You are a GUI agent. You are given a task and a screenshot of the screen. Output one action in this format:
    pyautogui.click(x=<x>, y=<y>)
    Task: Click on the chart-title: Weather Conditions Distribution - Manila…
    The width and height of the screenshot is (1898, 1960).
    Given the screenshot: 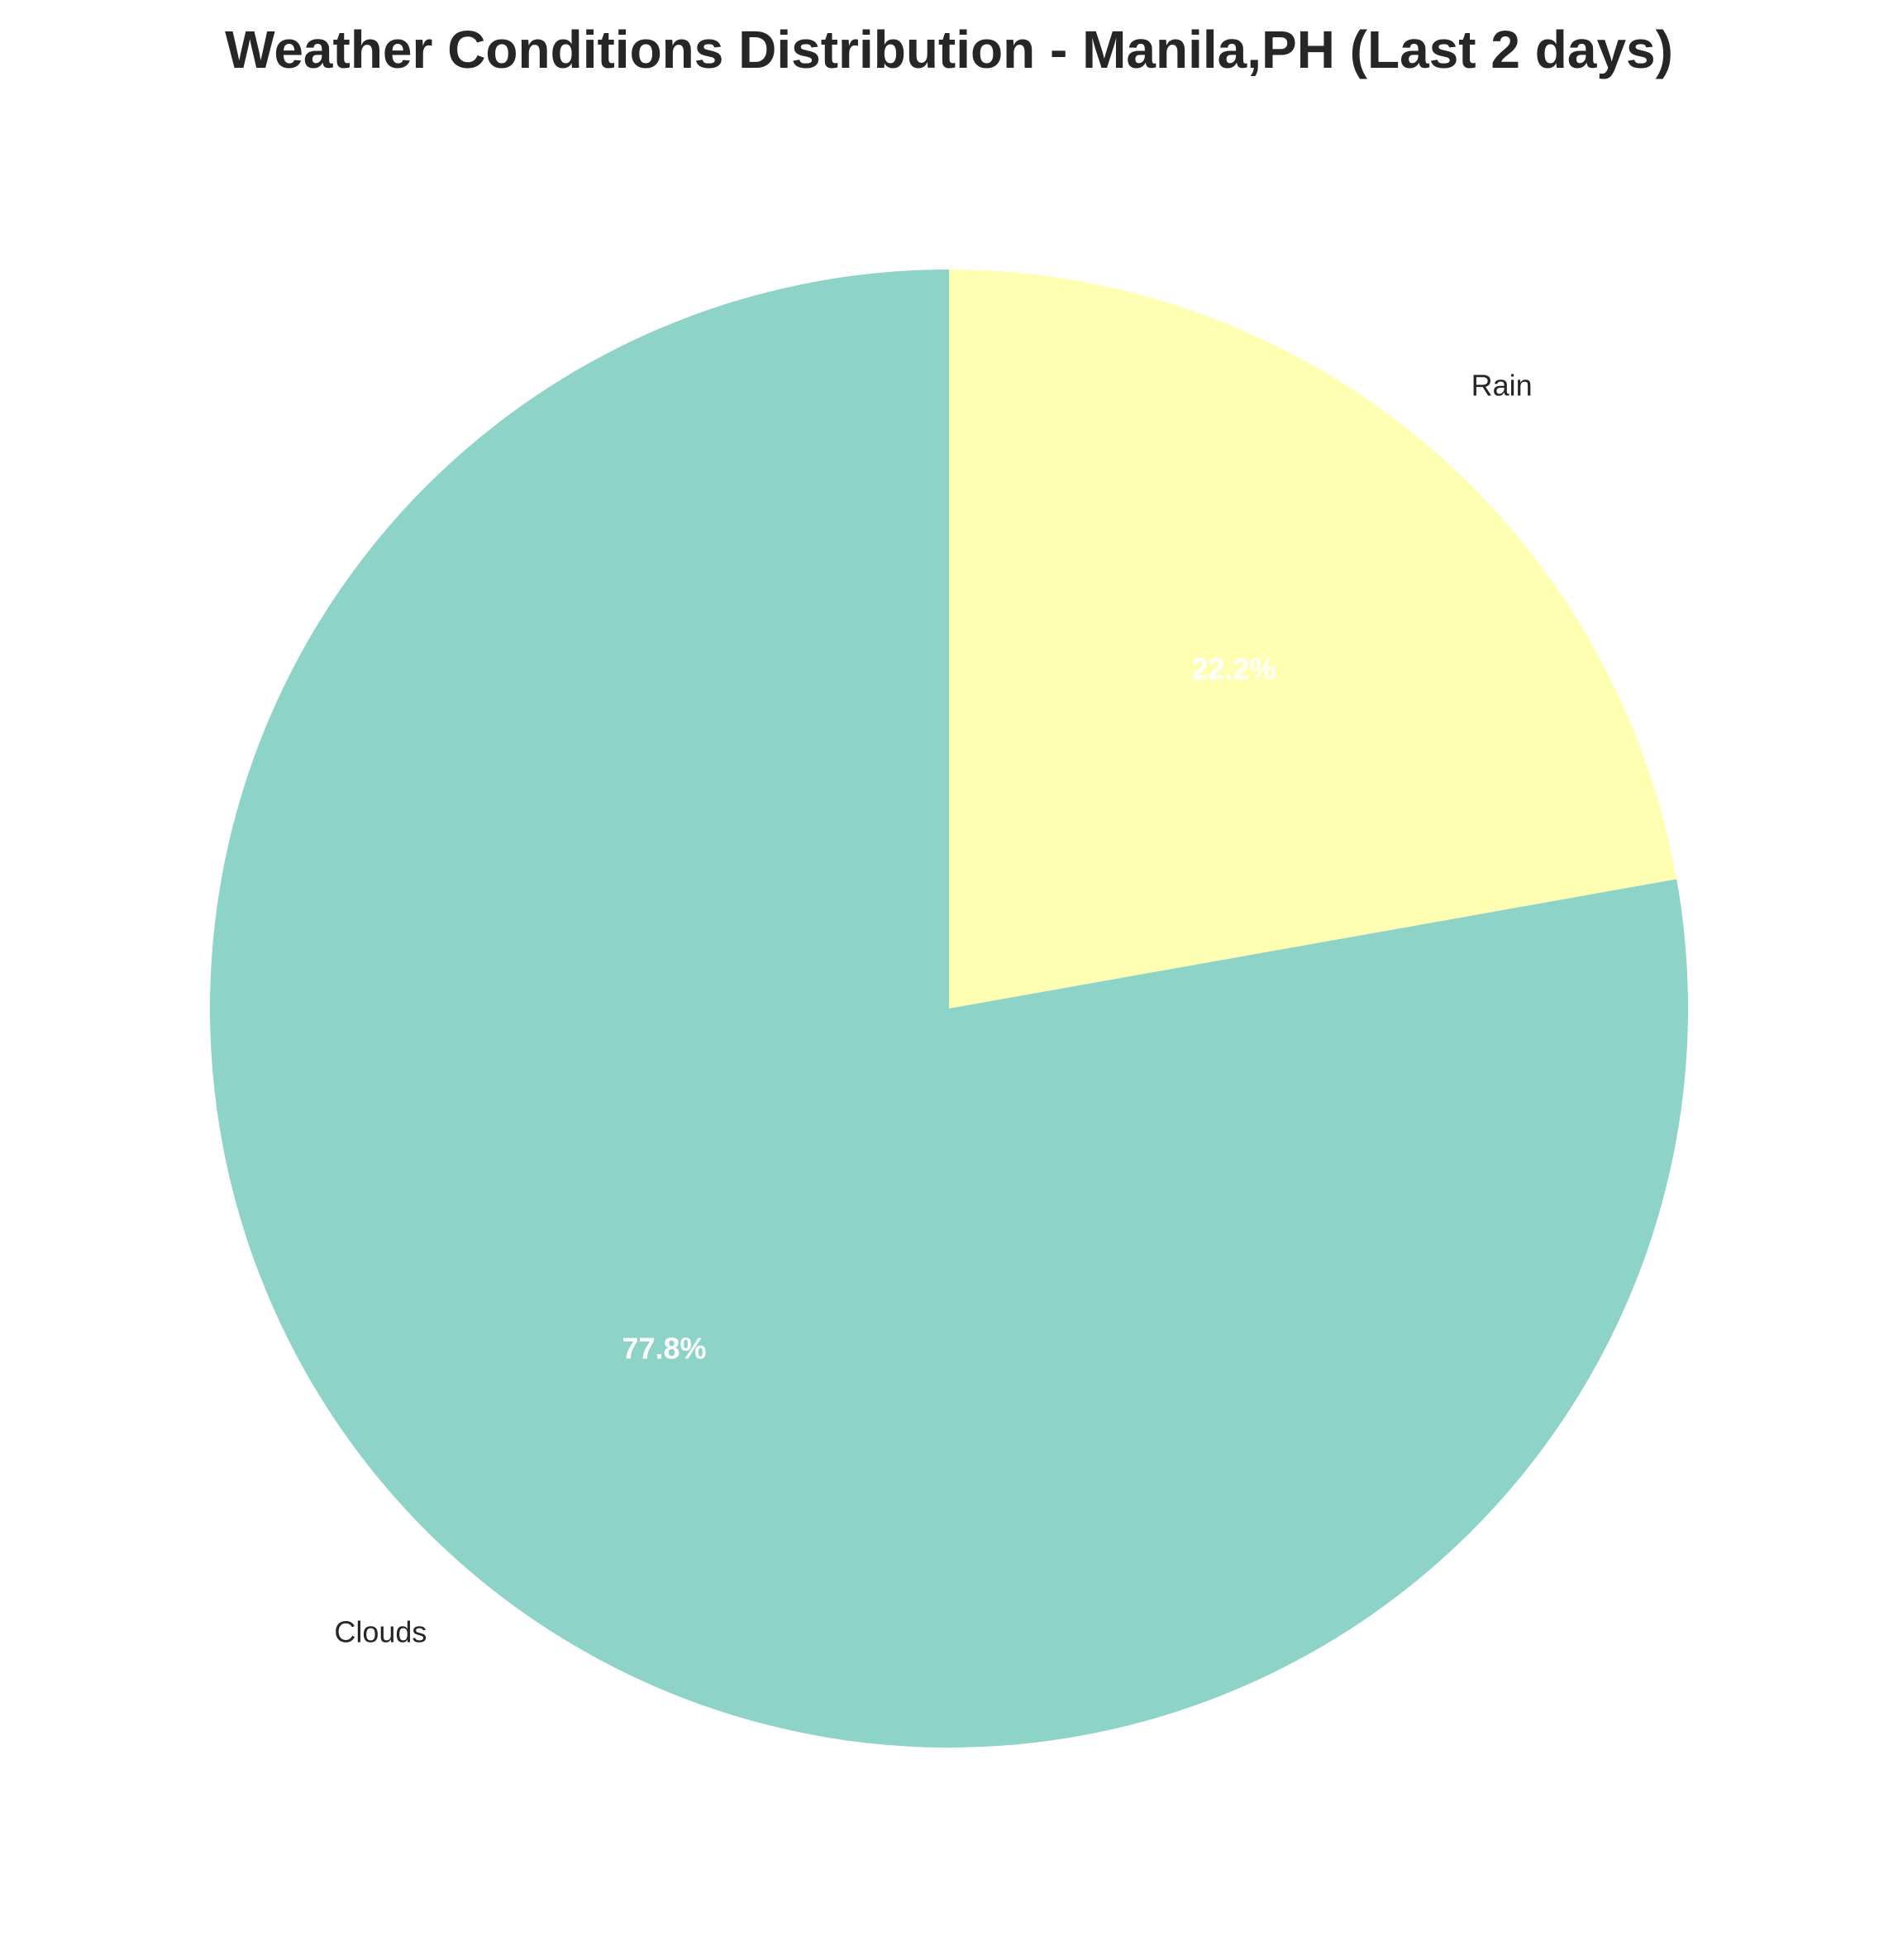 What is the action you would take?
    pyautogui.click(x=949, y=49)
    